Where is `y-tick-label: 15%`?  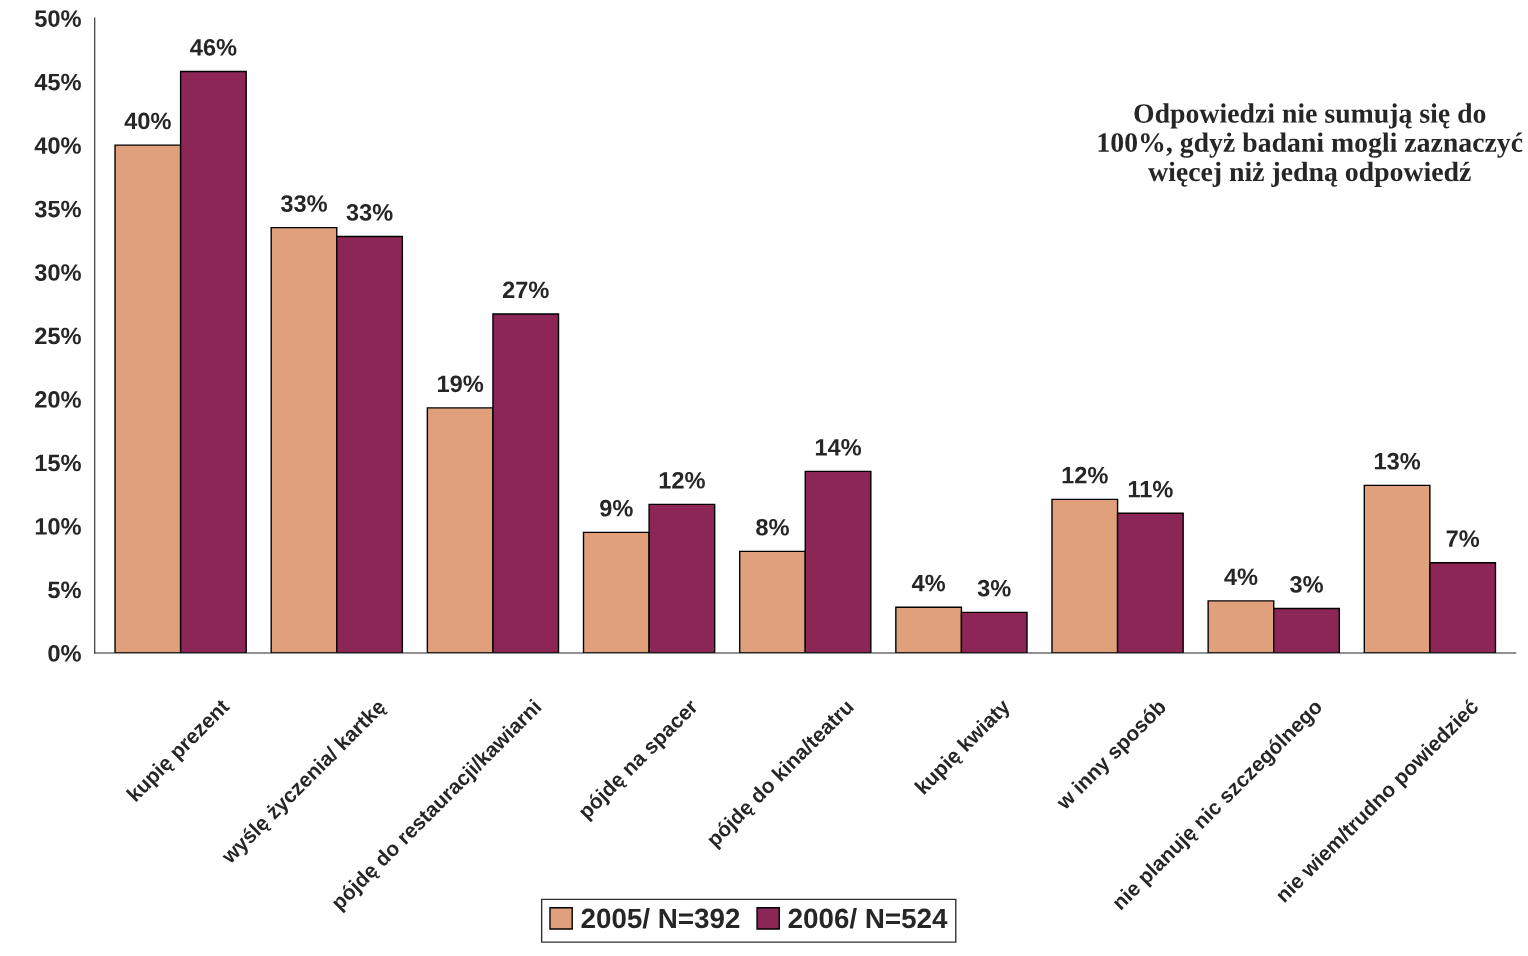 y-tick-label: 15% is located at coordinates (58, 463).